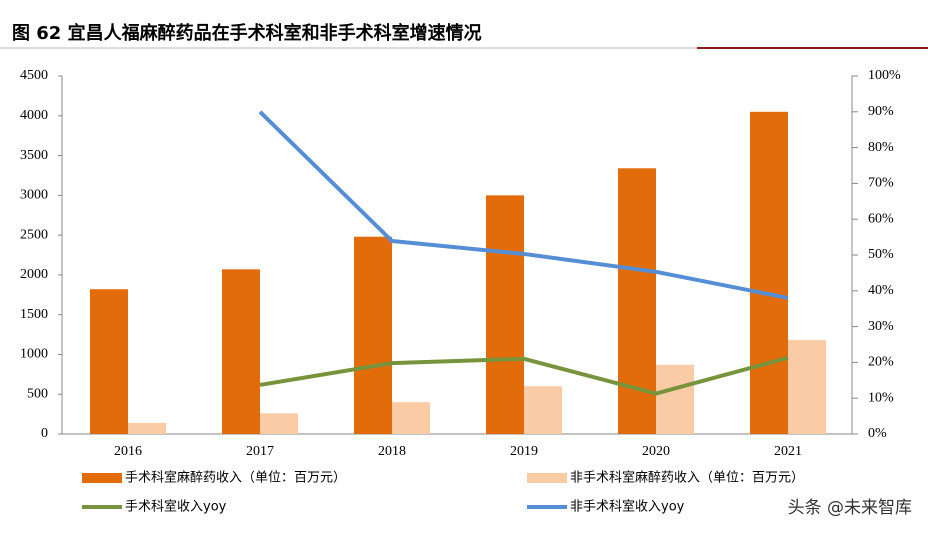  I want to click on y2-tick-label: 80%, so click(881, 147).